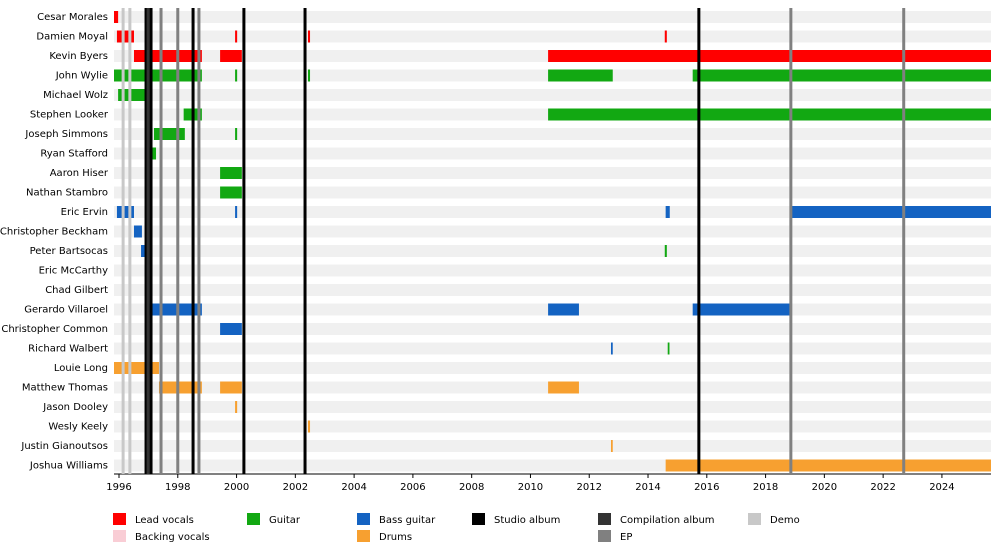 Image resolution: width=1000 pixels, height=550 pixels. What do you see at coordinates (74, 154) in the screenshot?
I see `member-name: Ryan Stafford` at bounding box center [74, 154].